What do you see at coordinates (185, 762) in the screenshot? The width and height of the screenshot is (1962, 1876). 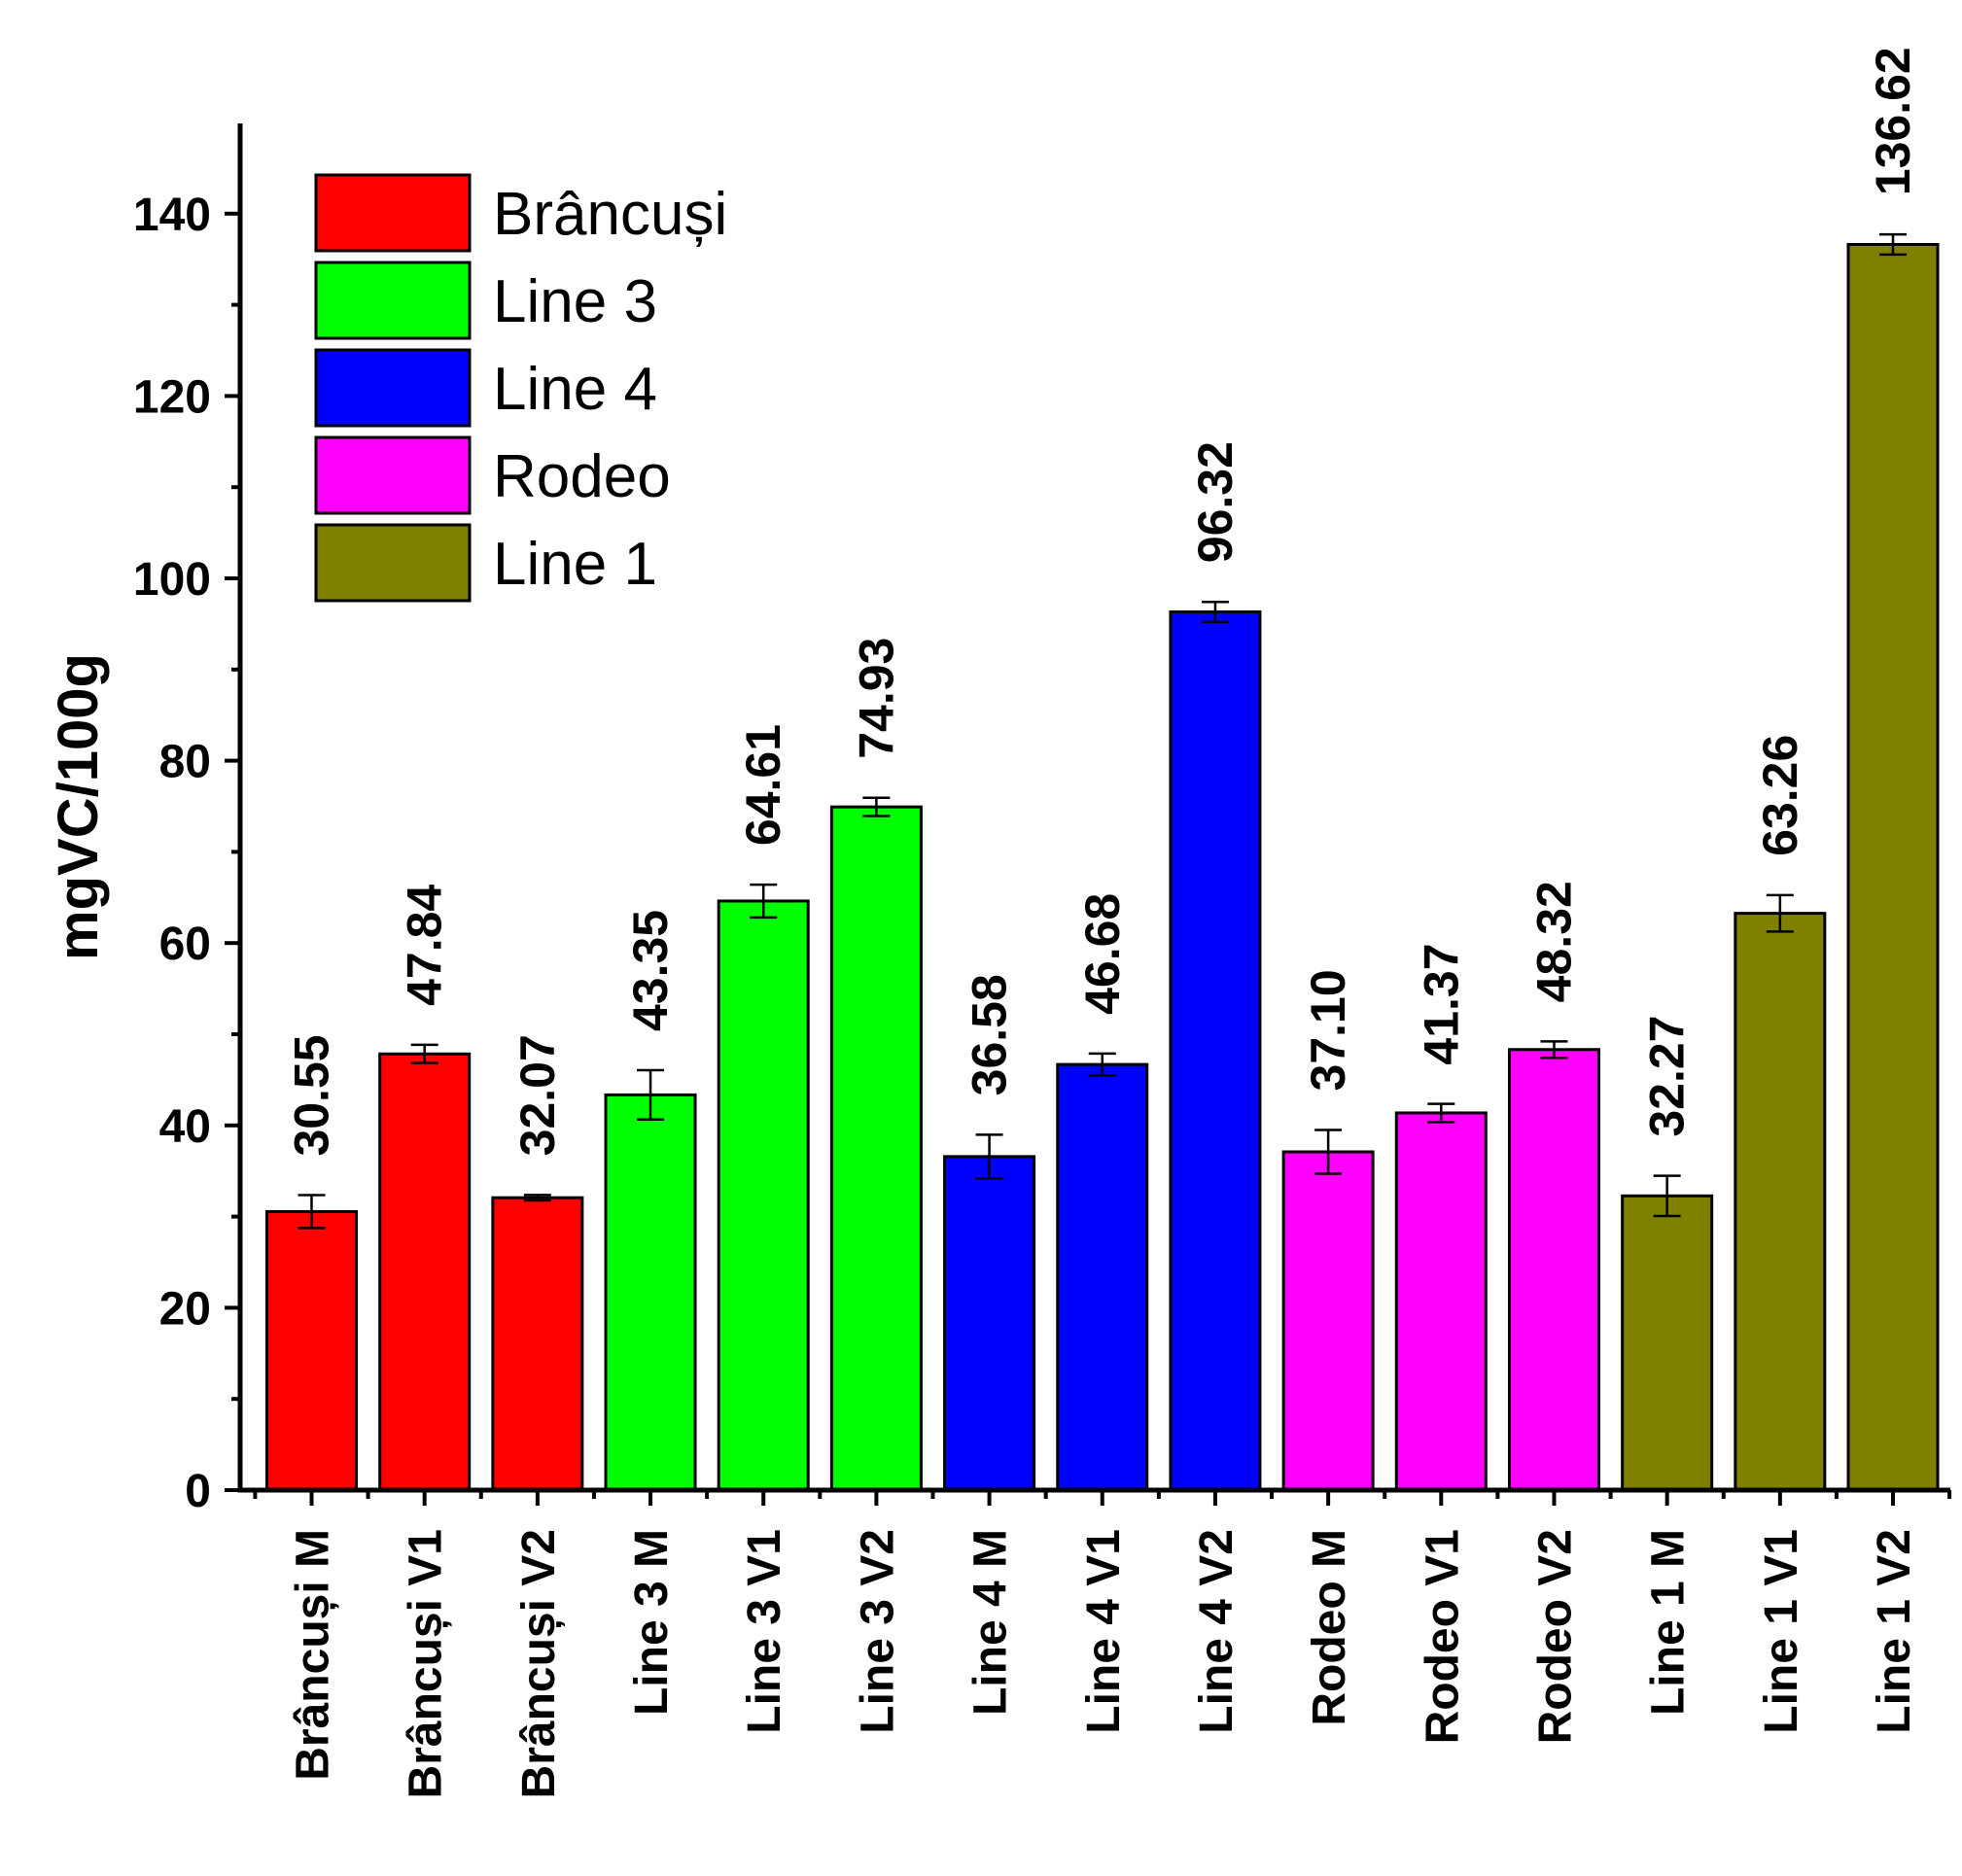 I see `y-tick-label: 80` at bounding box center [185, 762].